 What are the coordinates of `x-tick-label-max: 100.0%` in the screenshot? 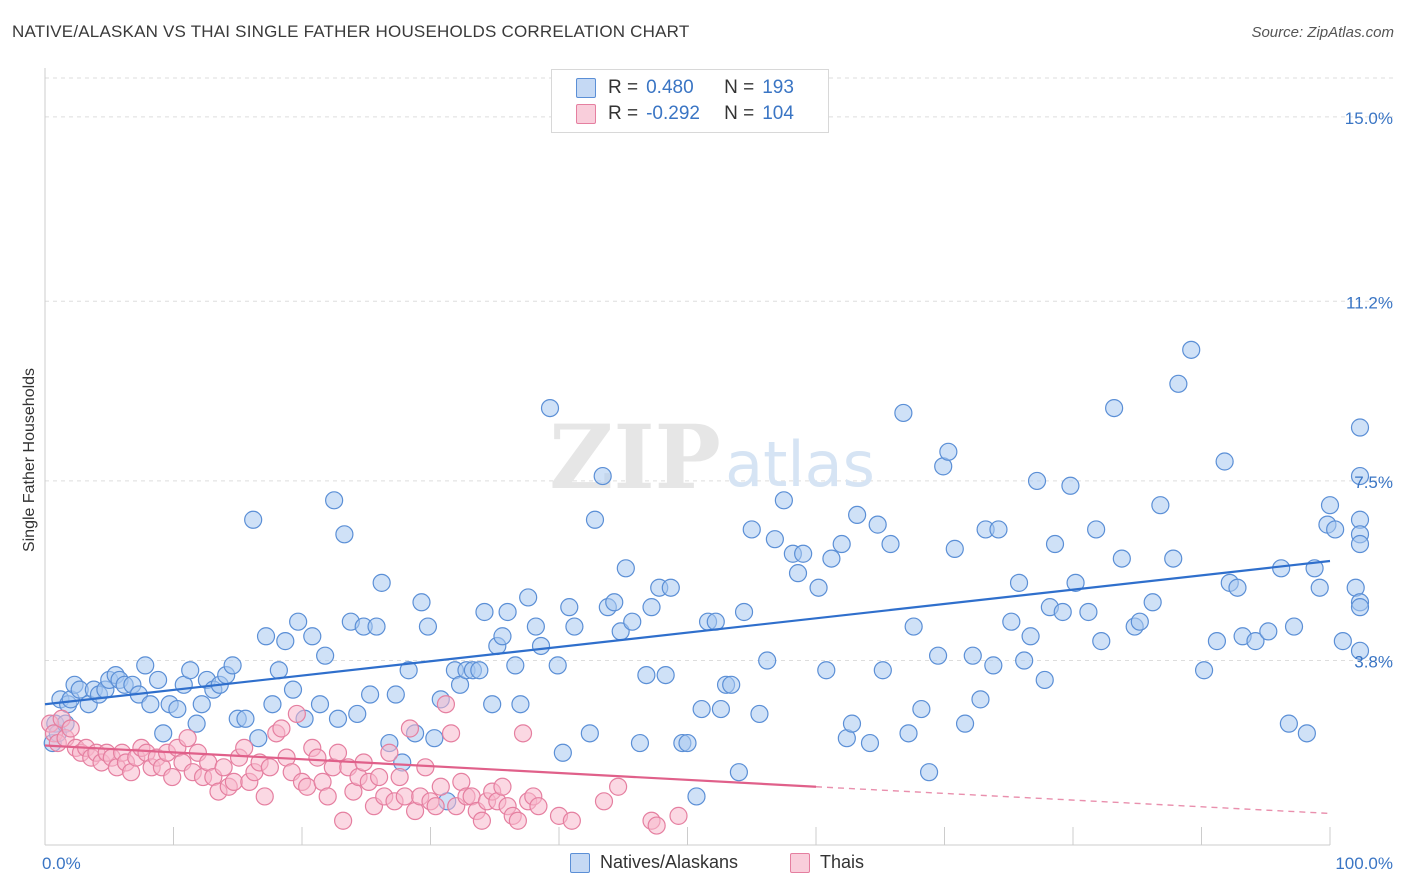 It's located at (1364, 863).